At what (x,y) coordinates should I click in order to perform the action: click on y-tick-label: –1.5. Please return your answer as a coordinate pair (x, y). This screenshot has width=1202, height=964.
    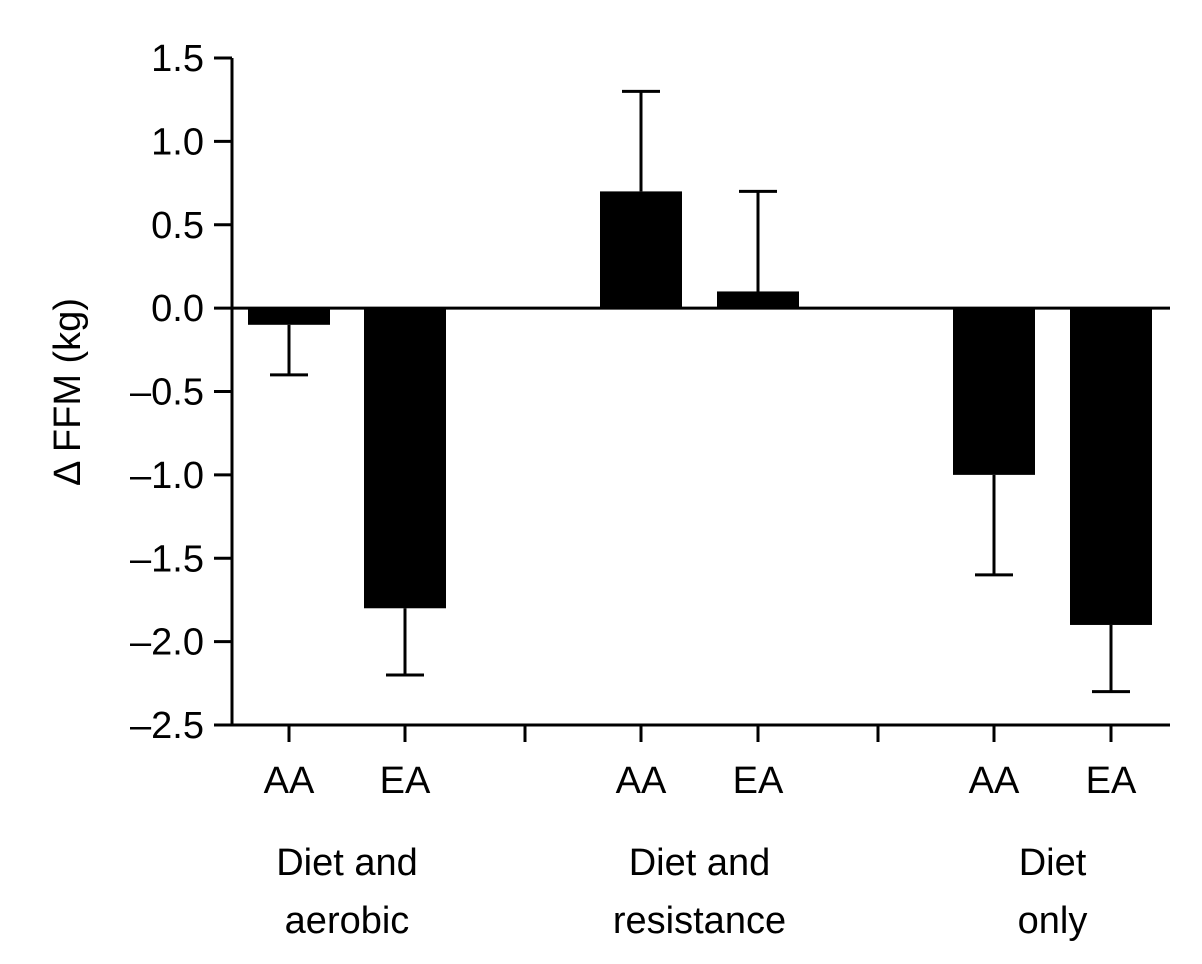
    Looking at the image, I should click on (167, 559).